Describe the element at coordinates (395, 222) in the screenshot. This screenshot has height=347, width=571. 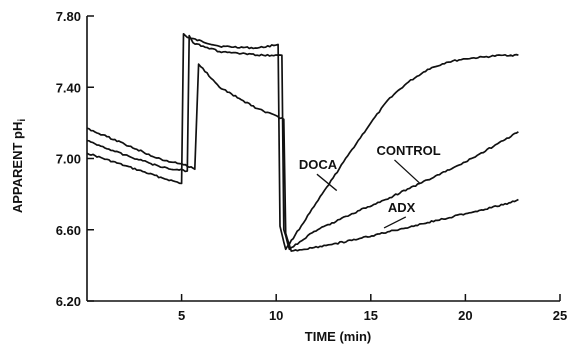
I see `annotation-leader-adx` at that location.